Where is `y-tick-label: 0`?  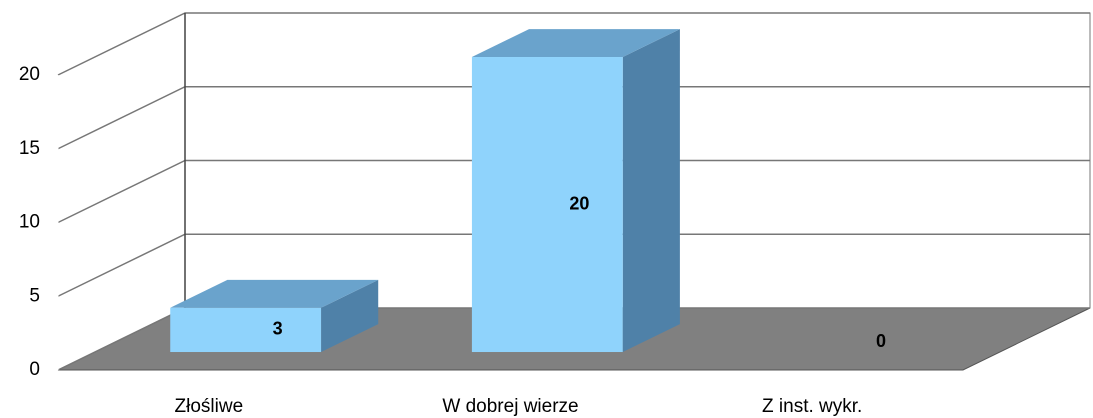 y-tick-label: 0 is located at coordinates (34, 369).